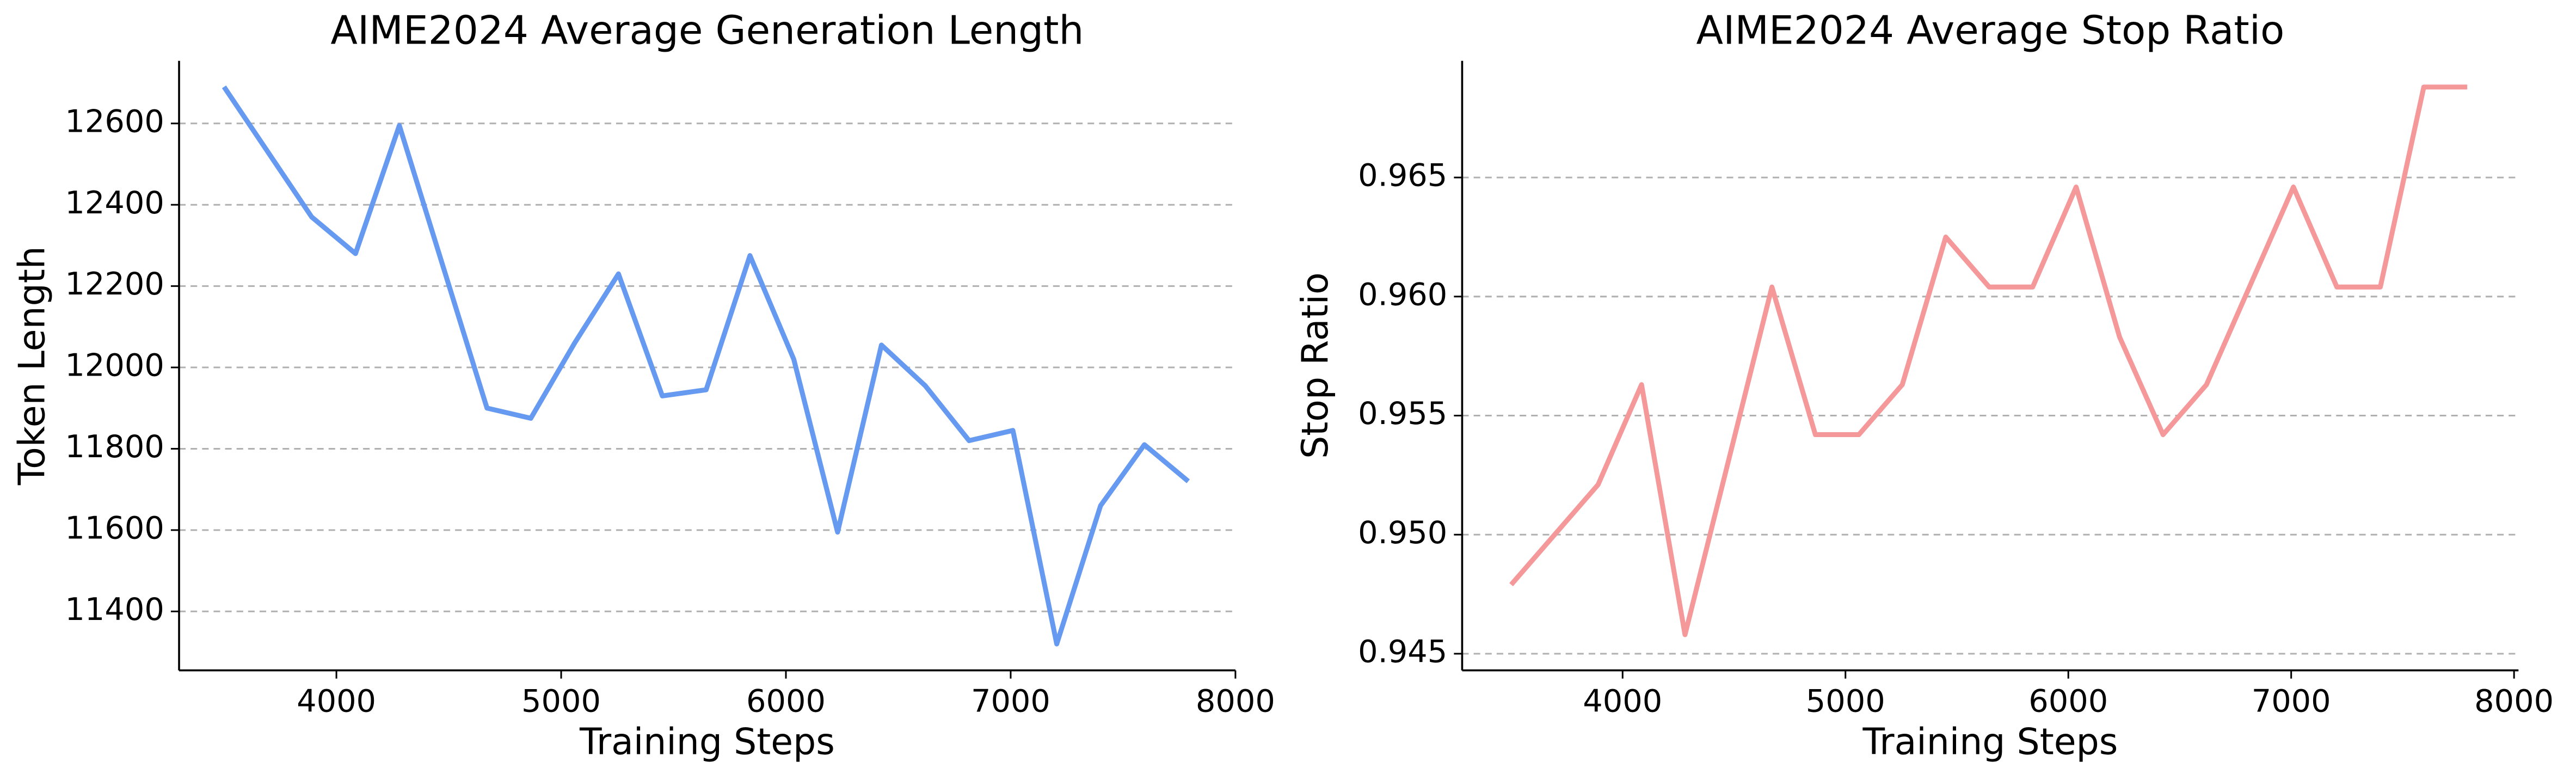  What do you see at coordinates (1402, 294) in the screenshot?
I see `y-tick-label: 0.960` at bounding box center [1402, 294].